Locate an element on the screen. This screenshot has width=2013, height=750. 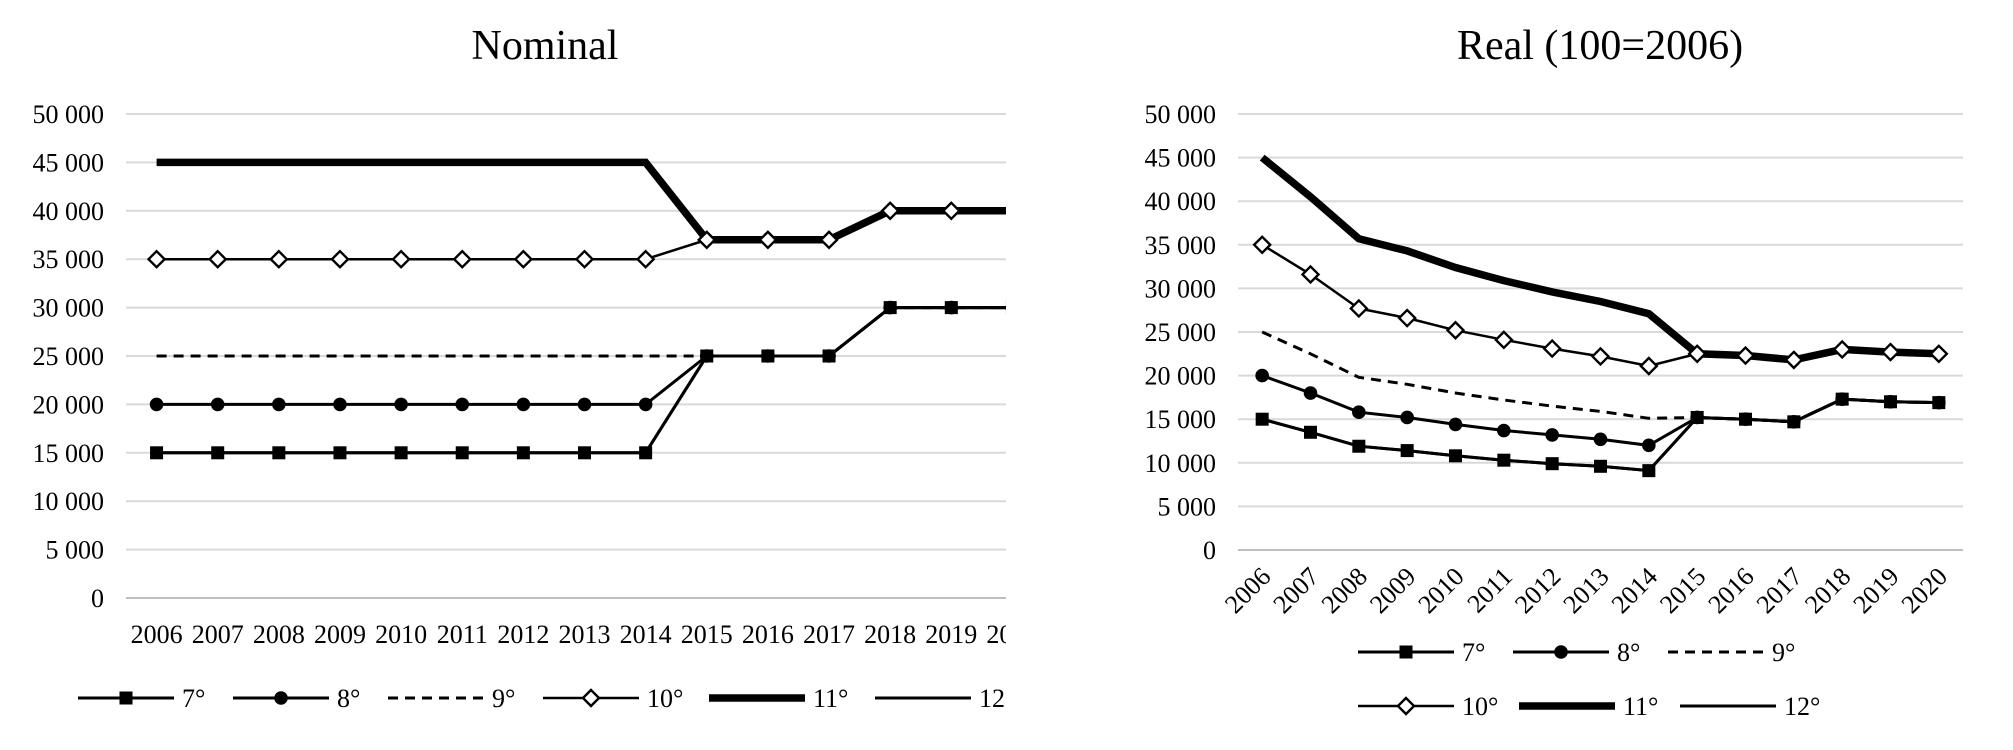
y-tick-label: 5 000 is located at coordinates (75, 550).